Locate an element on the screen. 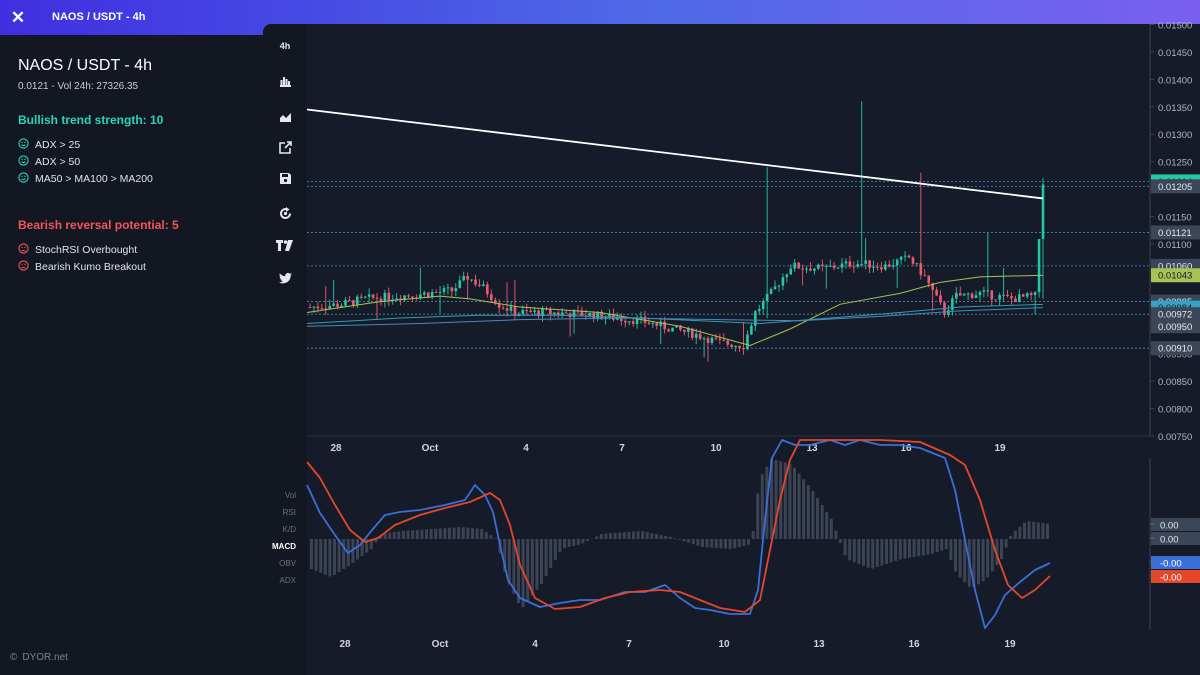 This screenshot has width=1200, height=675. indicator-time-tick-label: 10 is located at coordinates (724, 644).